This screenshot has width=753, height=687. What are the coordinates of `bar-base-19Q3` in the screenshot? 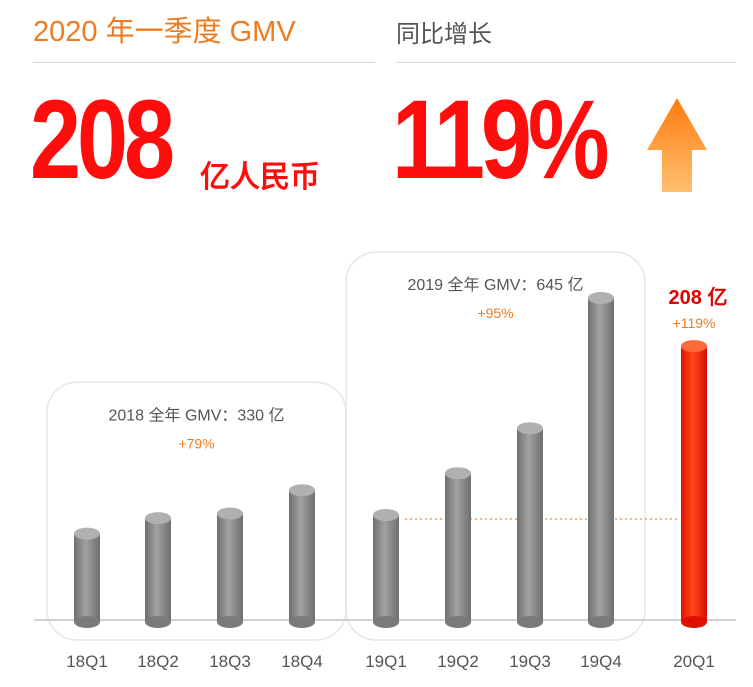 It's located at (530, 622).